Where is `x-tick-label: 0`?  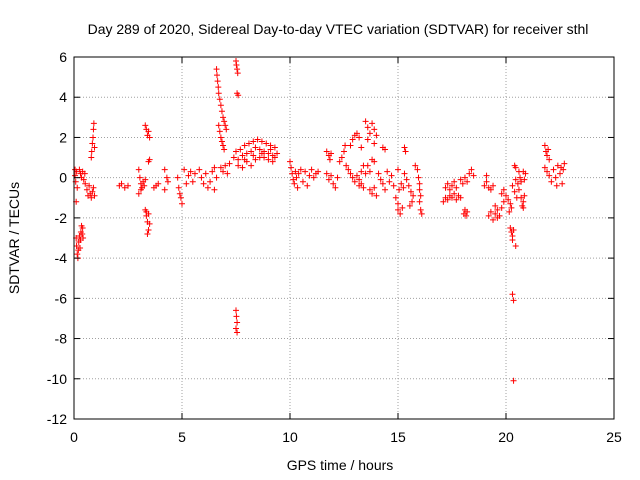 x-tick-label: 0 is located at coordinates (74, 437).